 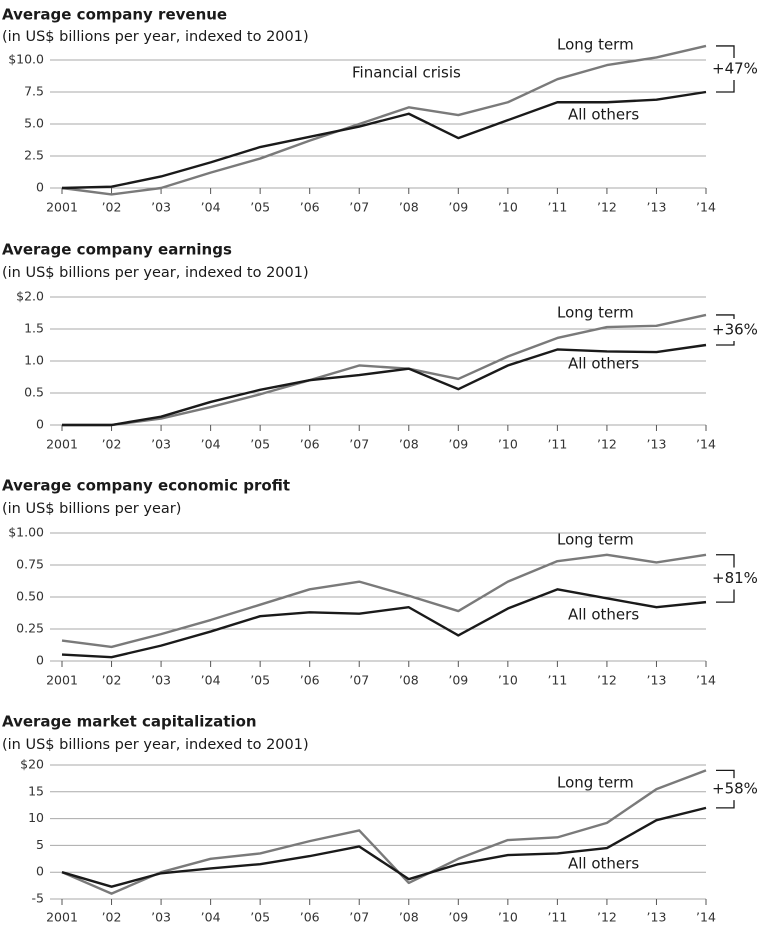 I want to click on chart-title: Average company economic profit, so click(x=146, y=486).